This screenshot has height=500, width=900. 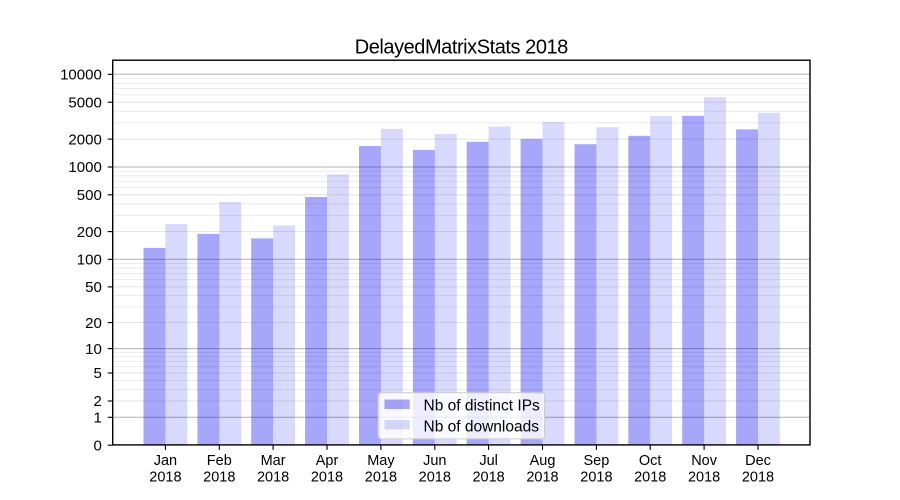 What do you see at coordinates (543, 461) in the screenshot?
I see `svg-text: Aug` at bounding box center [543, 461].